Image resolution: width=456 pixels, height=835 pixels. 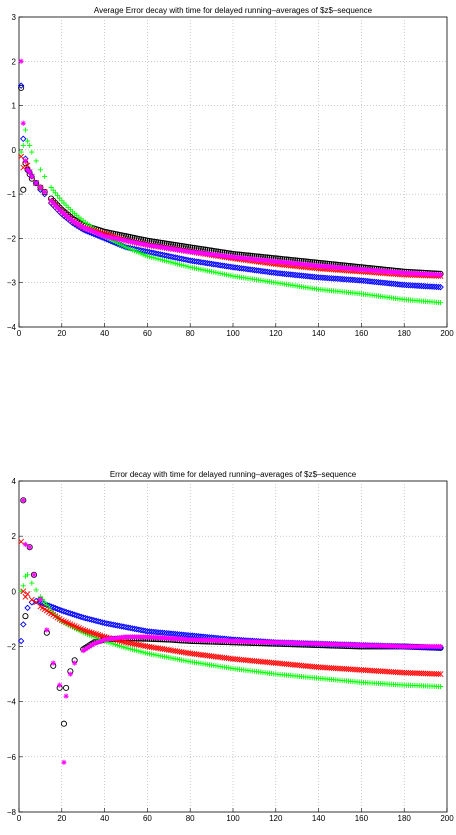 I want to click on y-tick-label: −6, so click(x=12, y=757).